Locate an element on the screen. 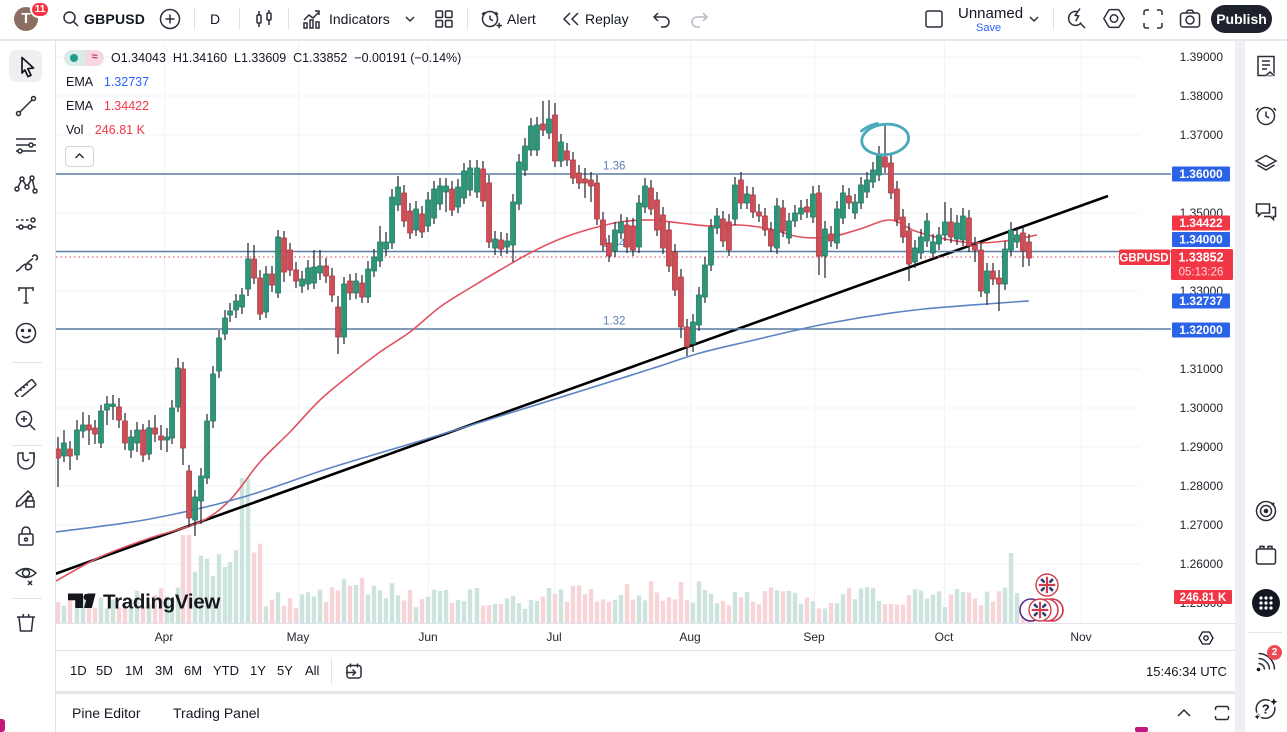  svg-text: Jul is located at coordinates (553, 637).